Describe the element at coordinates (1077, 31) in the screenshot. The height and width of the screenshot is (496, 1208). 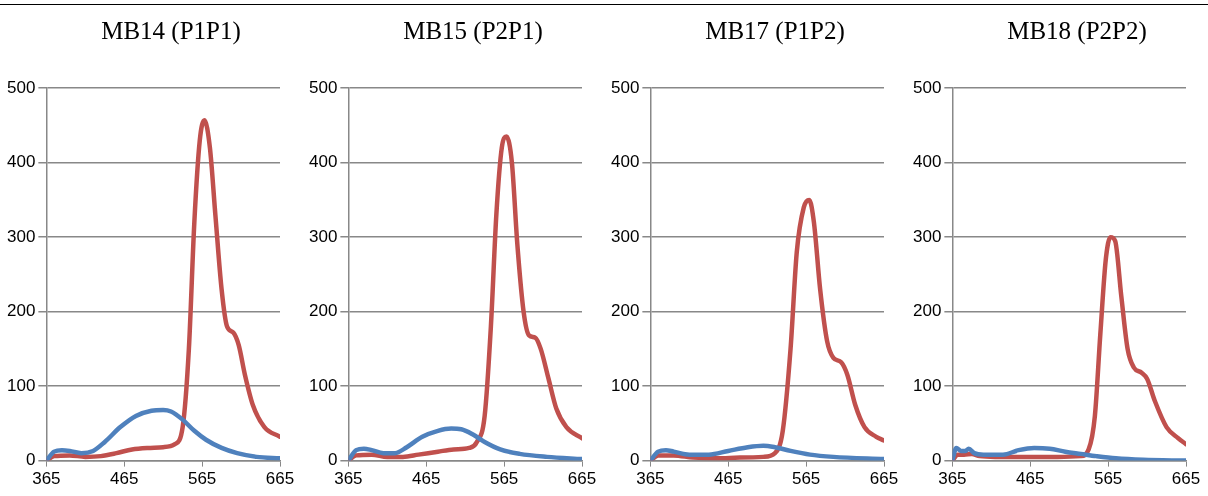
I see `chart-title: MB18 (P2P2)` at that location.